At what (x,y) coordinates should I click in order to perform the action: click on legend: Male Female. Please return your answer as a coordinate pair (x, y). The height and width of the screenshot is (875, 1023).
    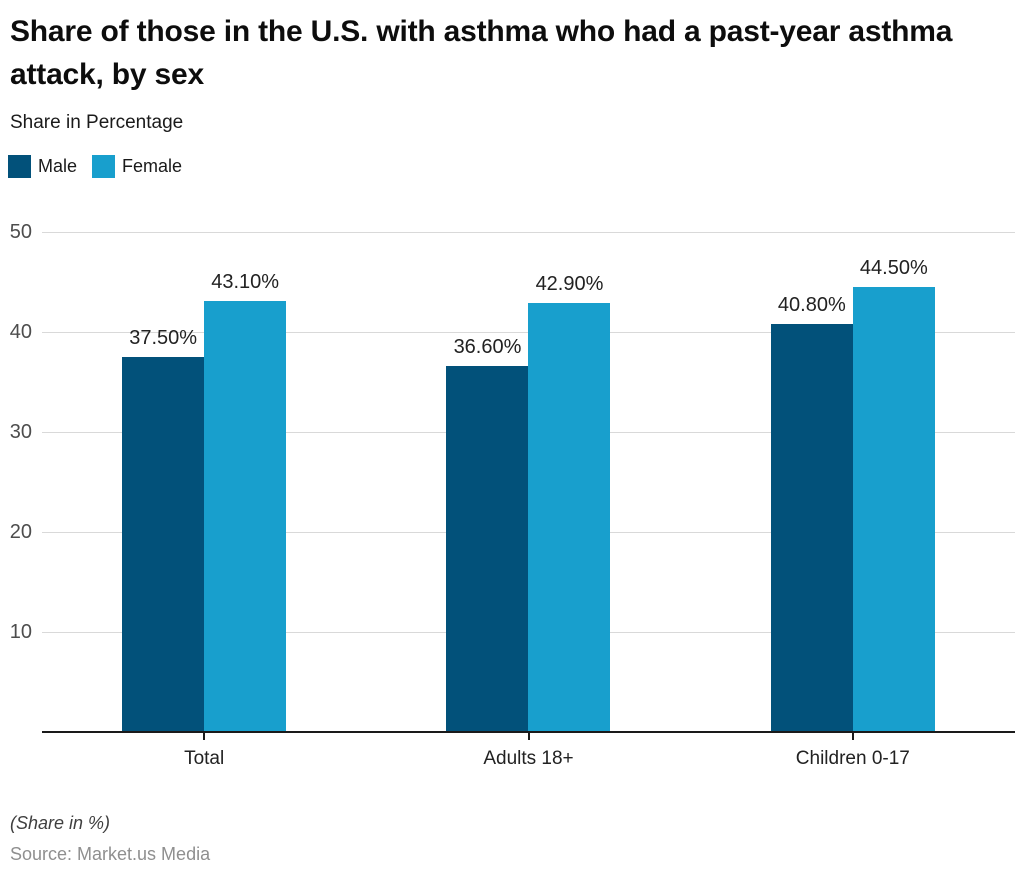
    Looking at the image, I should click on (95, 166).